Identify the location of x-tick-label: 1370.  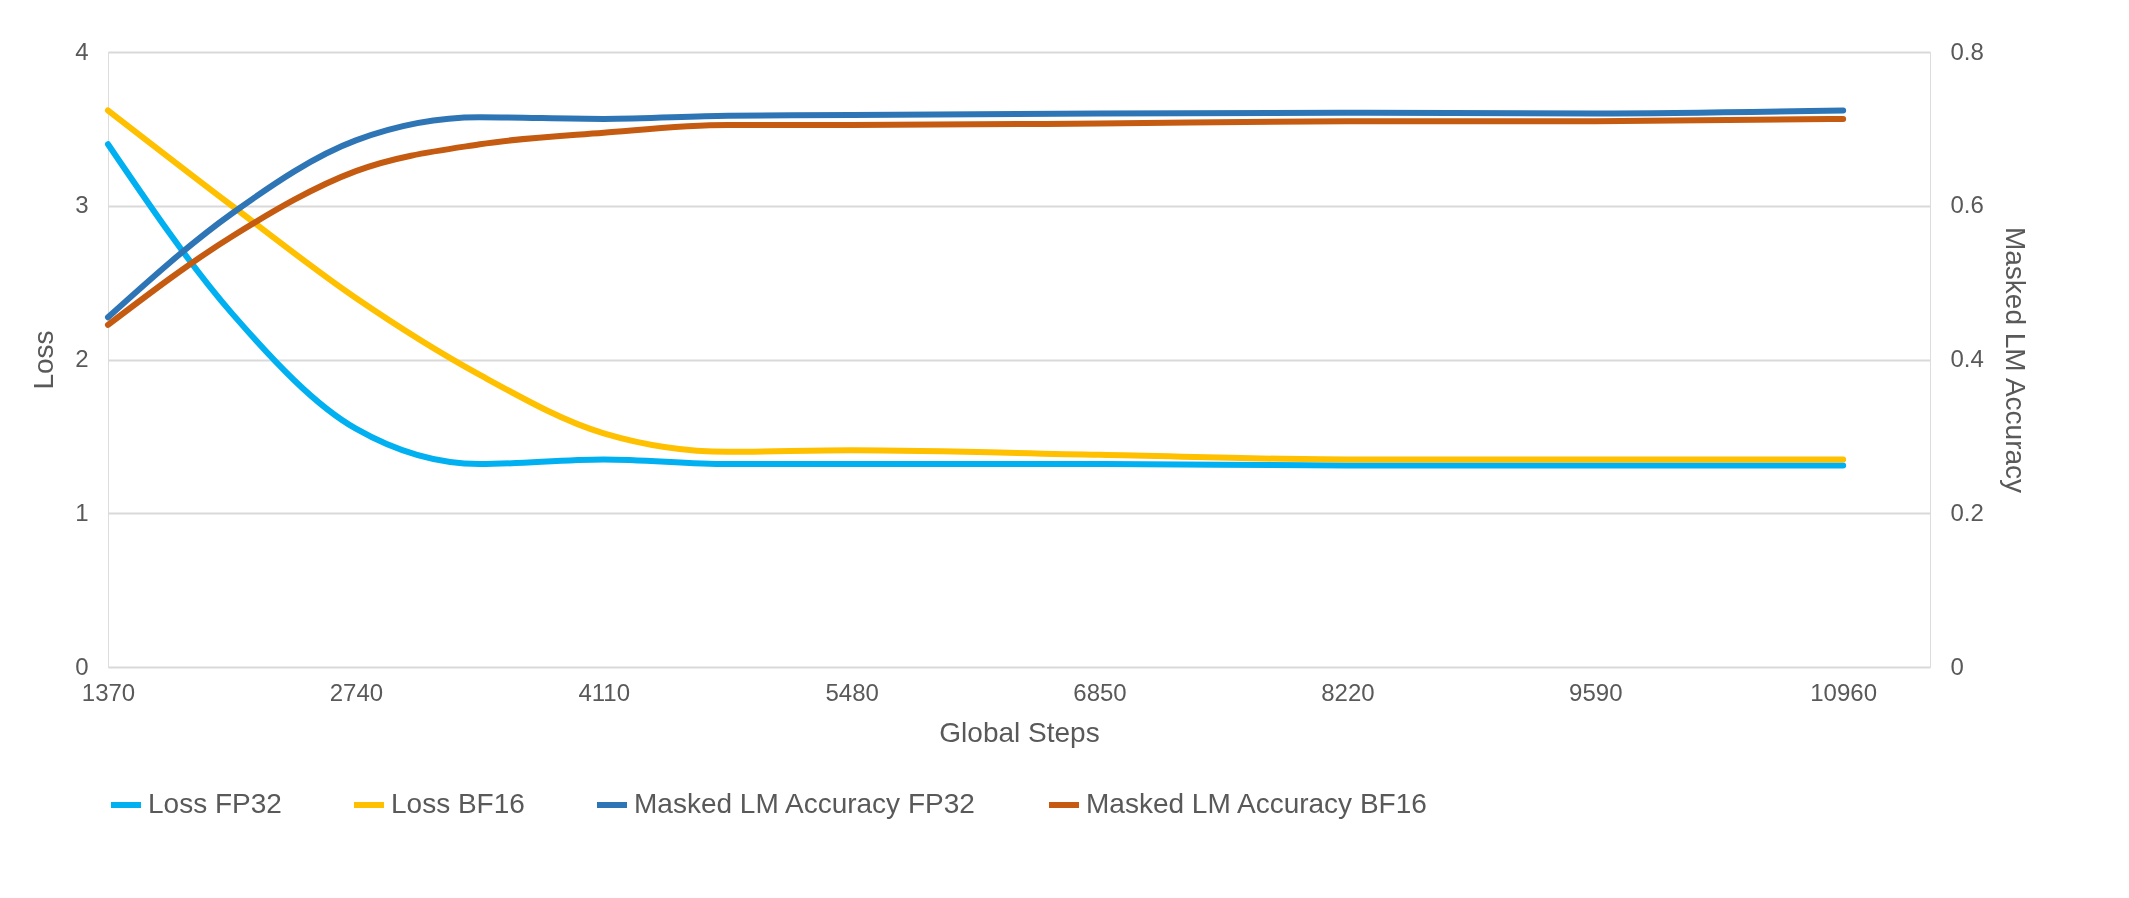
(108, 692).